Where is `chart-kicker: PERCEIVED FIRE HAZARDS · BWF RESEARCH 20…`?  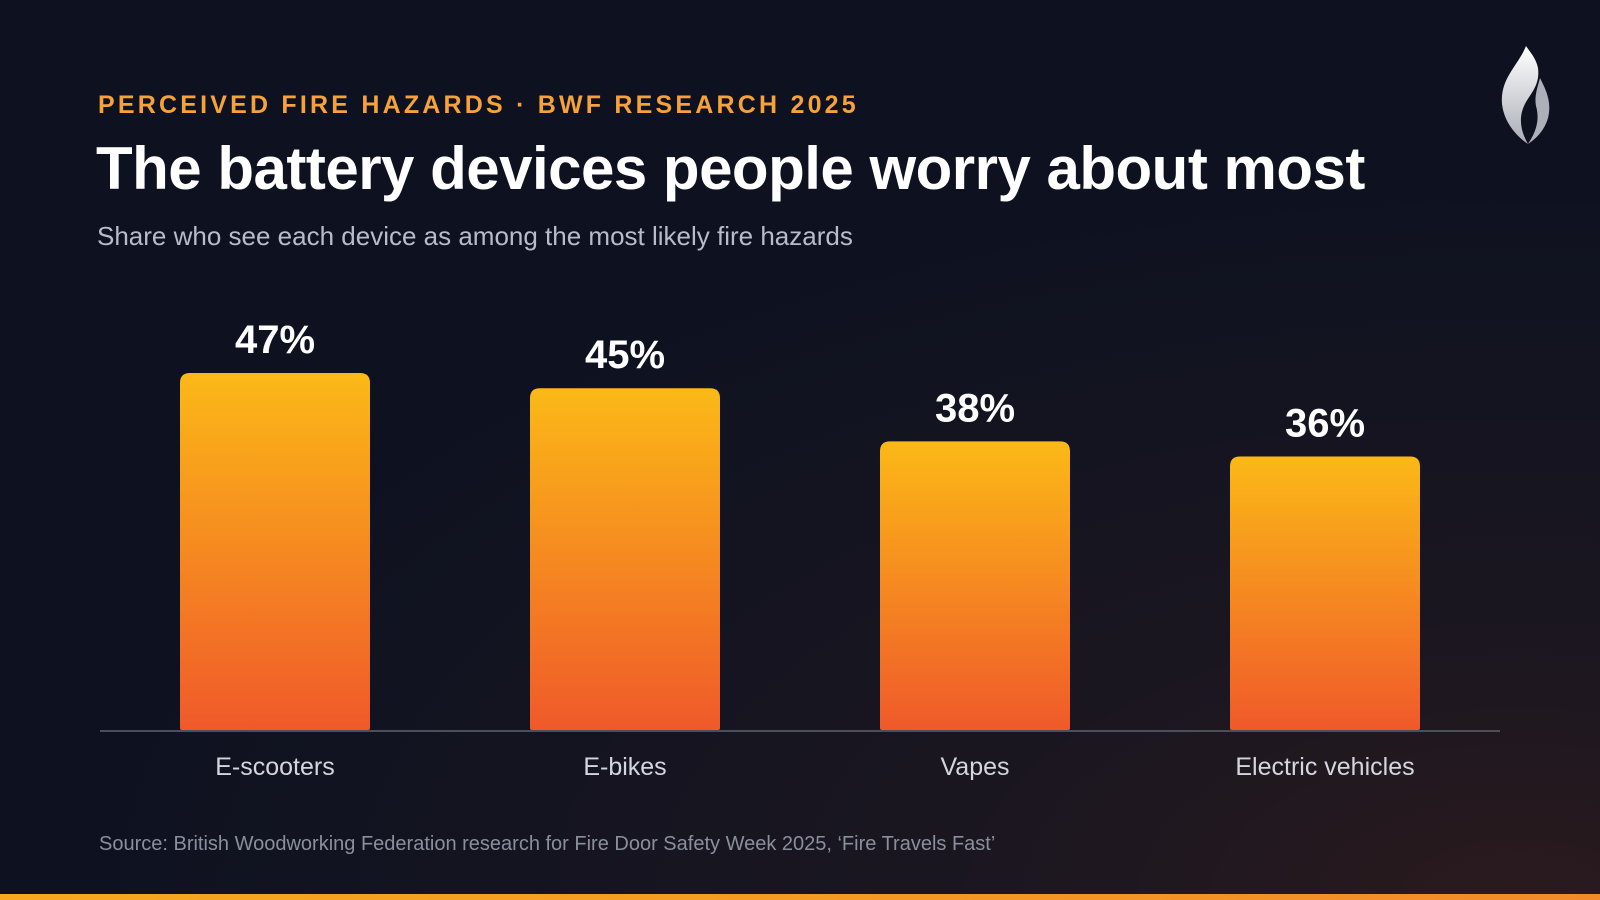 chart-kicker: PERCEIVED FIRE HAZARDS · BWF RESEARCH 20… is located at coordinates (478, 105).